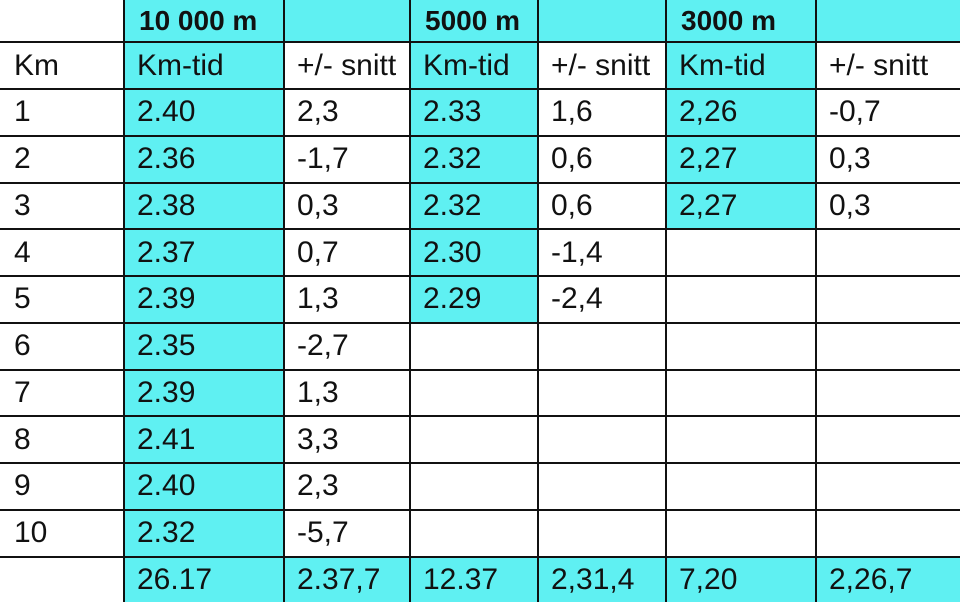 This screenshot has height=602, width=960. Describe the element at coordinates (62, 253) in the screenshot. I see `table-row-cell-0: 4` at that location.